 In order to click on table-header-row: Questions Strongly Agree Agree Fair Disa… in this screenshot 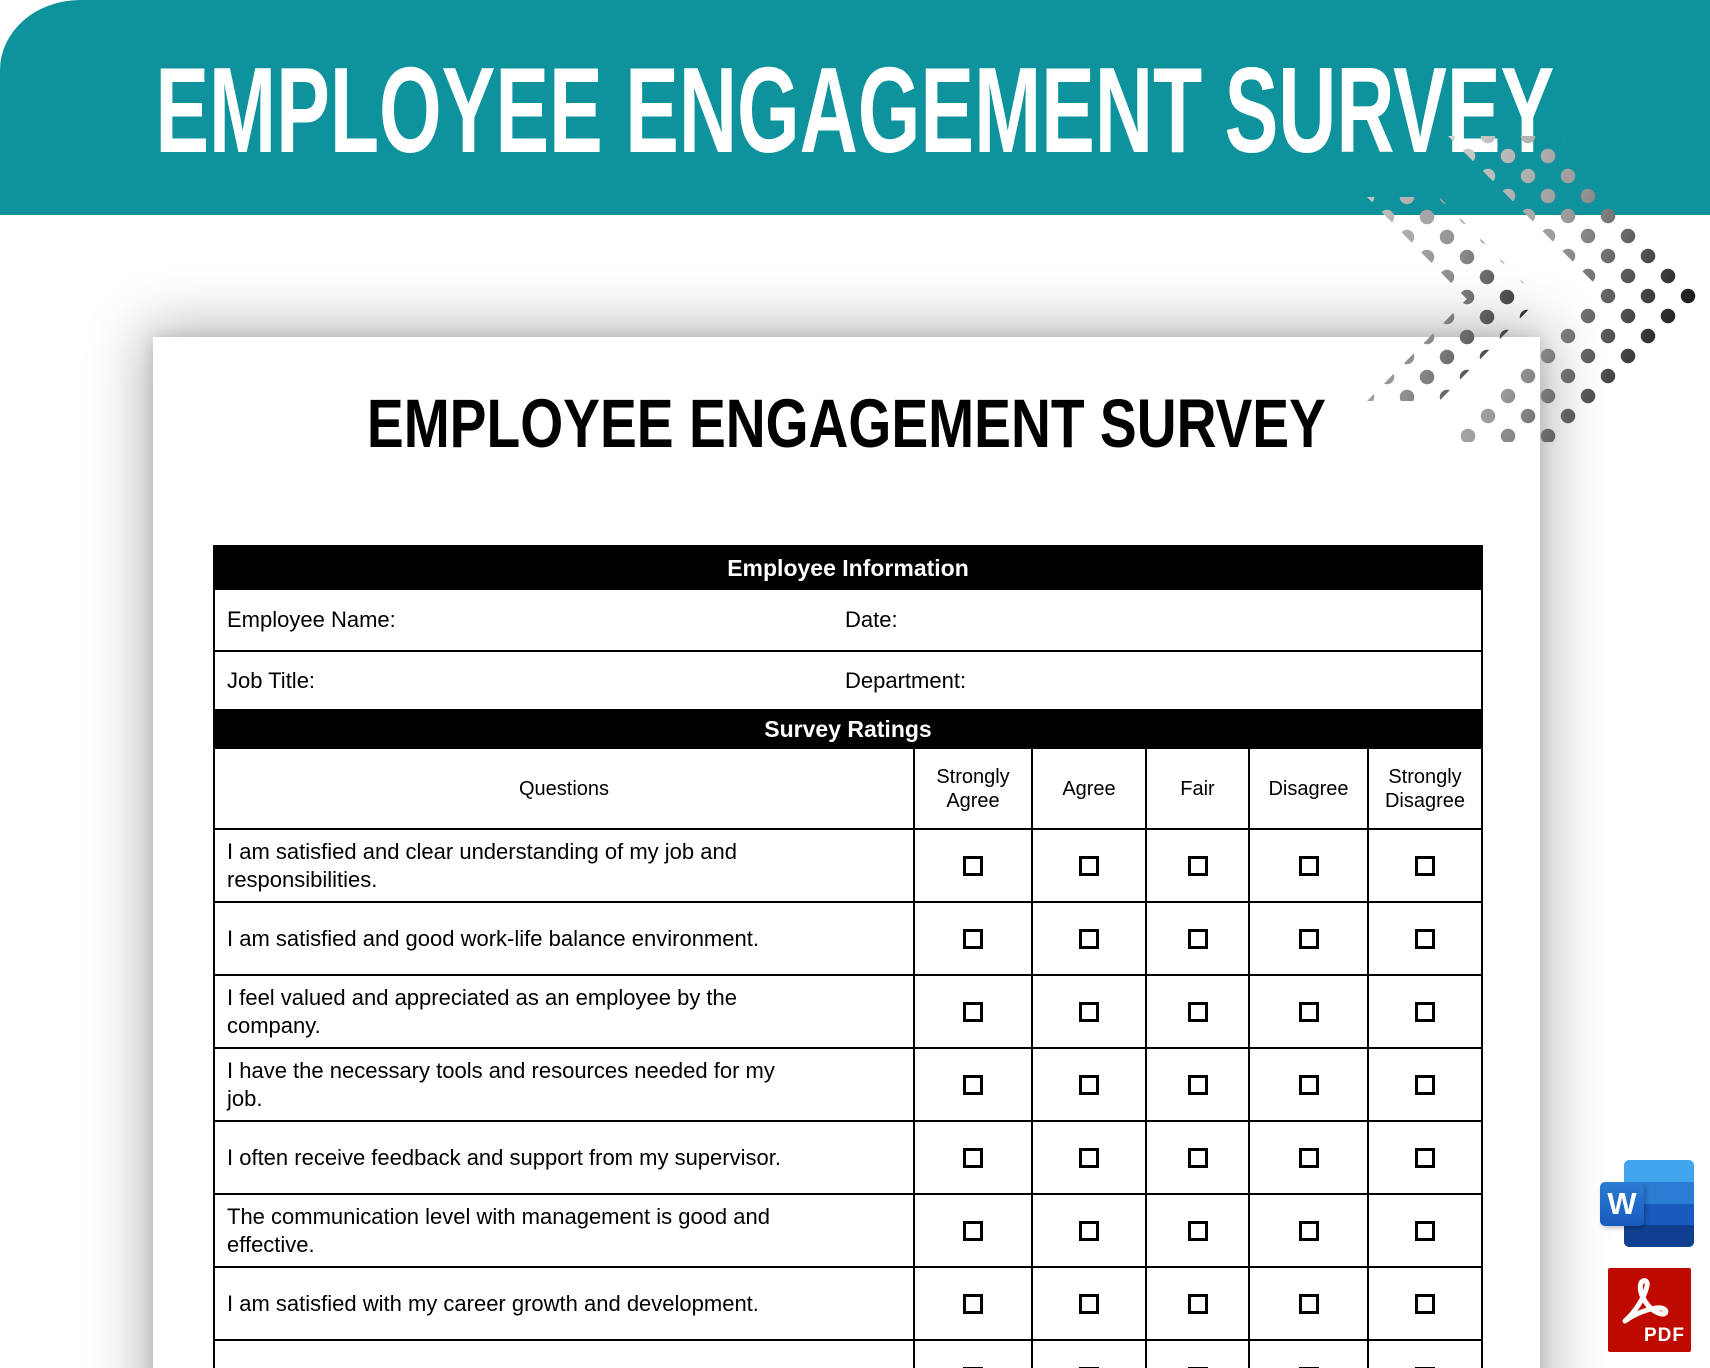, I will do `click(848, 788)`.